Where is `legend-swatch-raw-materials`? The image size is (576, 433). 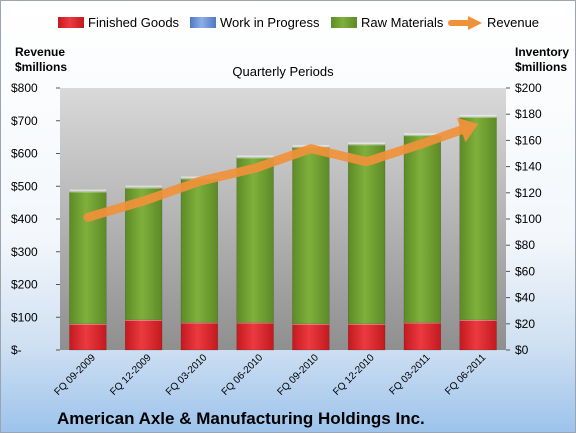
legend-swatch-raw-materials is located at coordinates (344, 22).